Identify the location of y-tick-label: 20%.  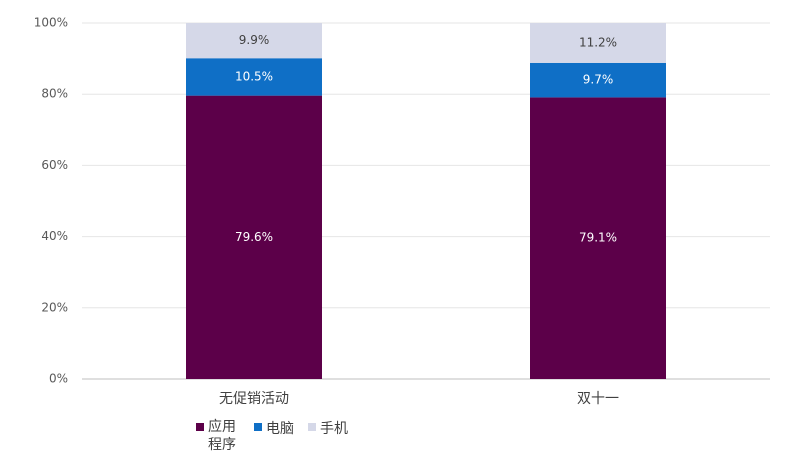
(54, 307).